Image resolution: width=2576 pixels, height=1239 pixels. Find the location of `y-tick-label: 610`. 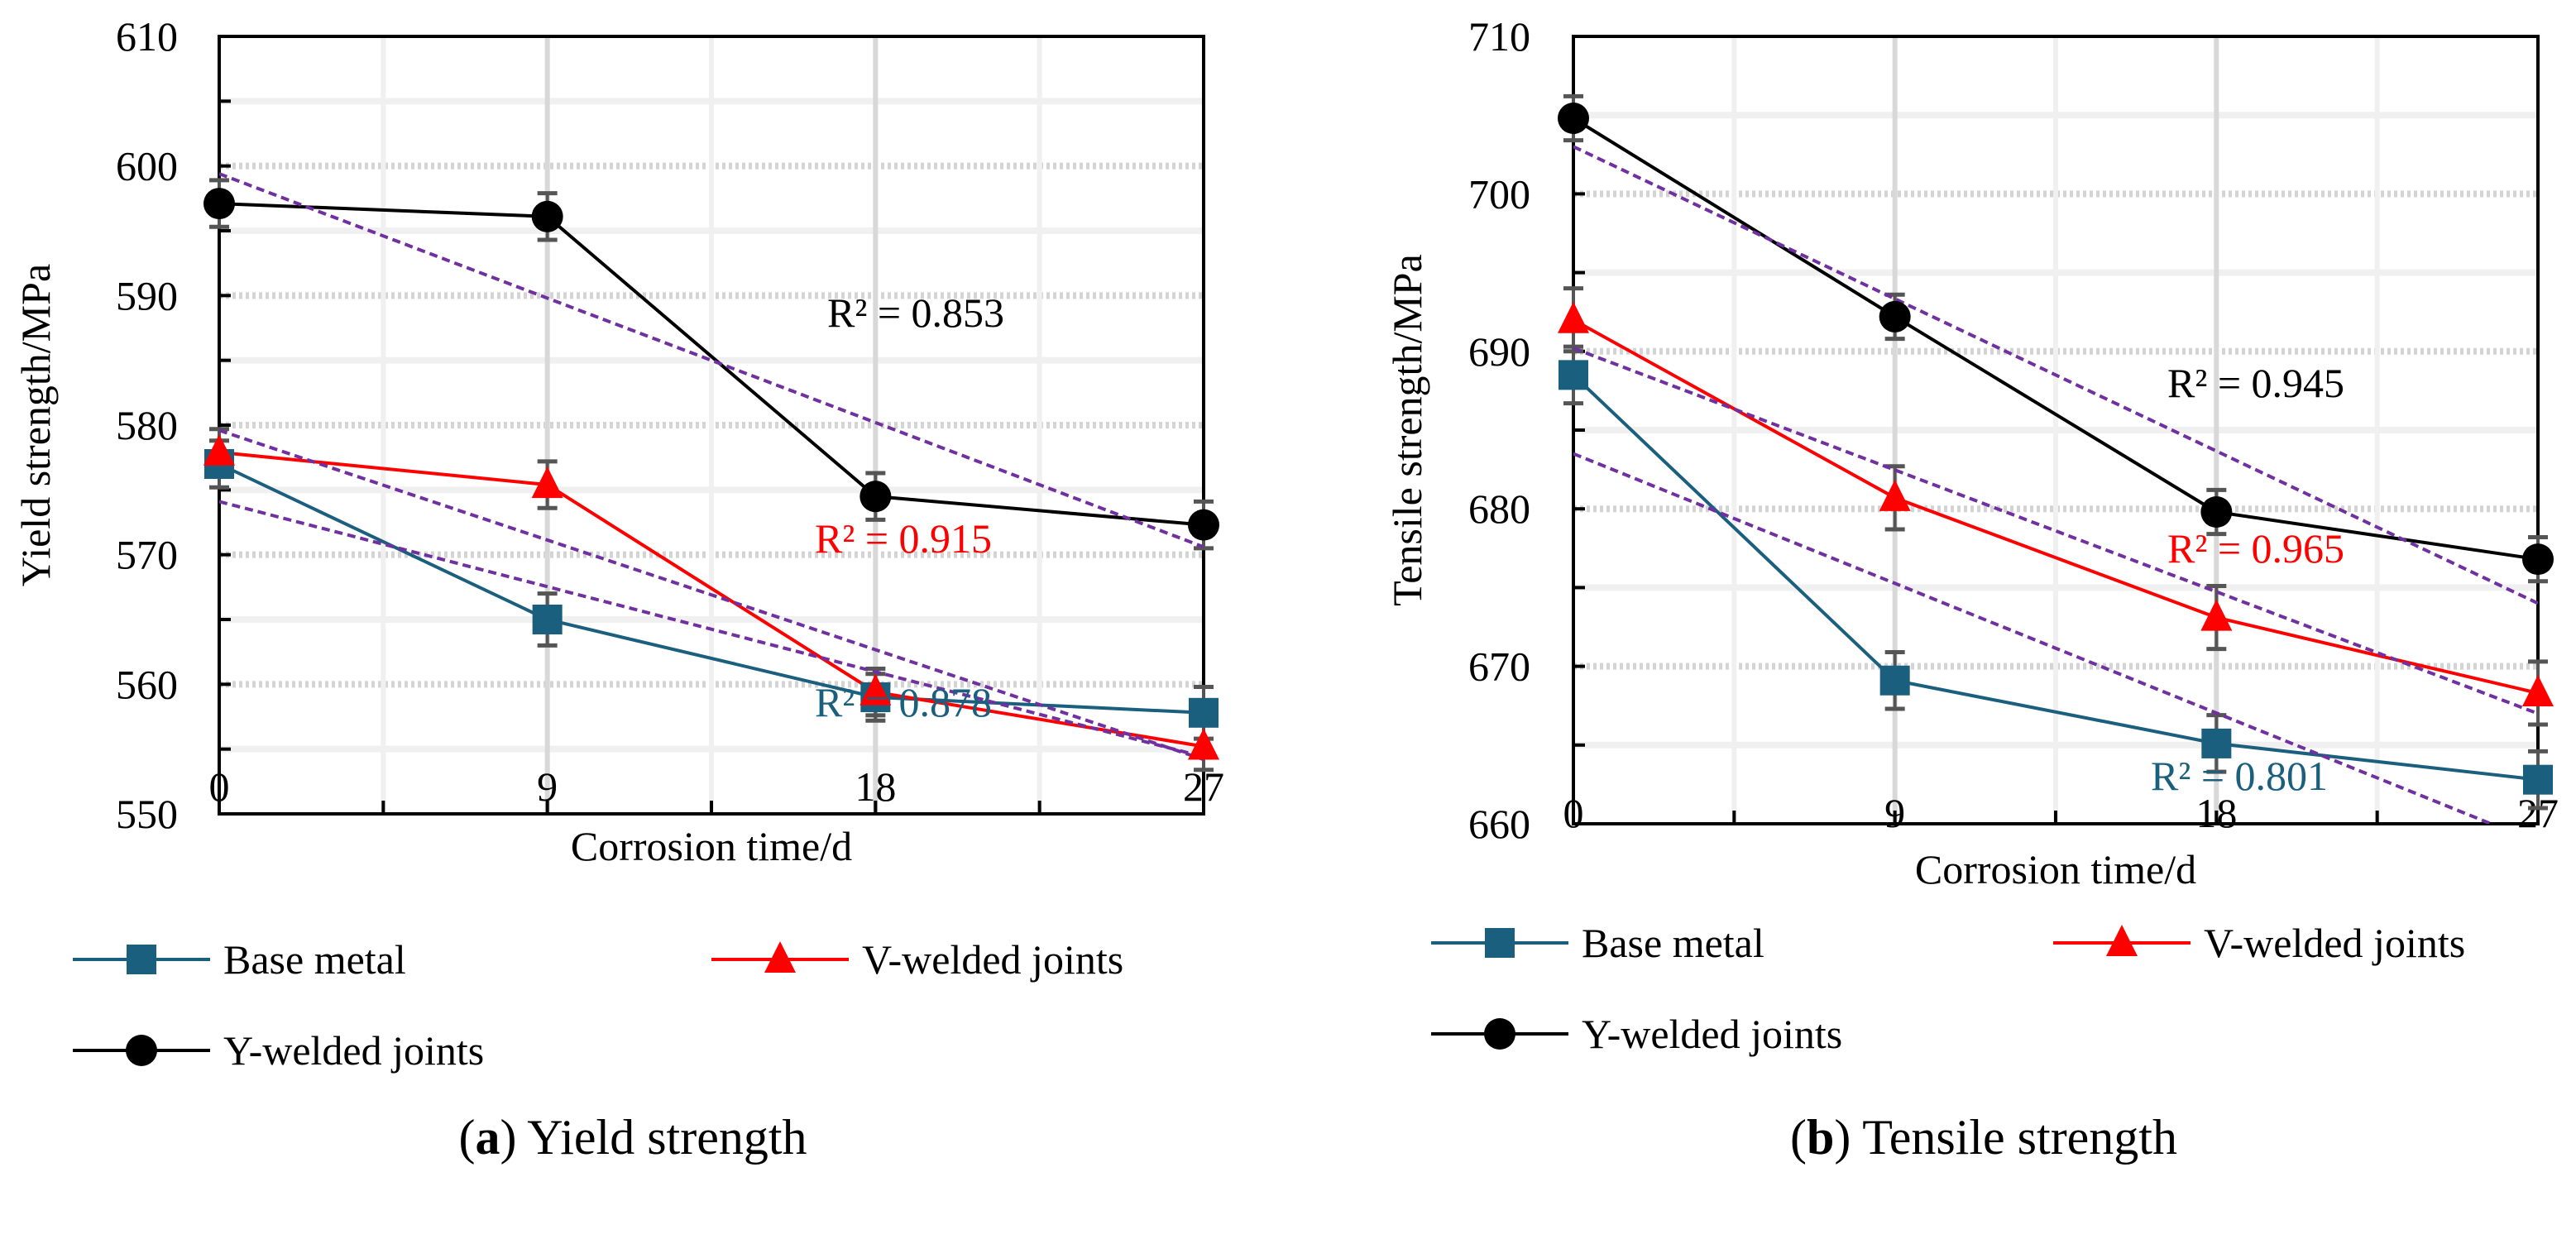

y-tick-label: 610 is located at coordinates (147, 36).